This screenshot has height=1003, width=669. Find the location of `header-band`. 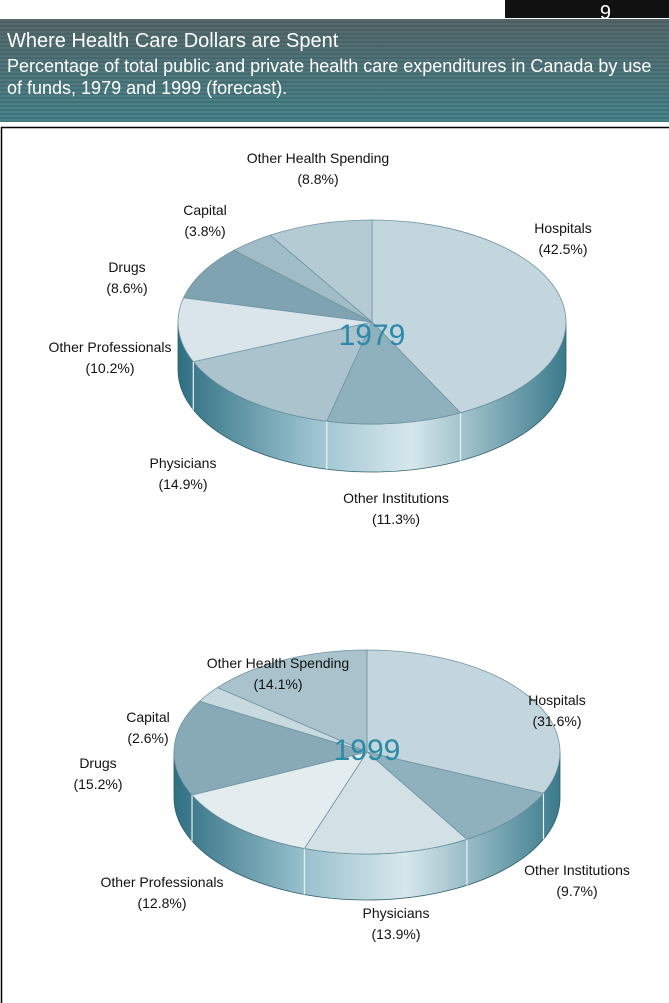

header-band is located at coordinates (334, 70).